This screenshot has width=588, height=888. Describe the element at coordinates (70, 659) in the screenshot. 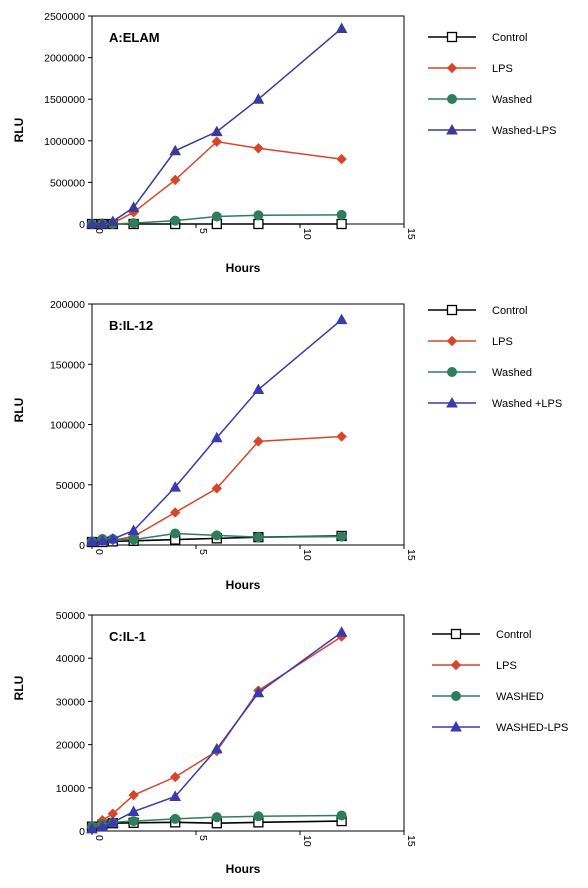

I see `y-tick-label: 40000` at that location.